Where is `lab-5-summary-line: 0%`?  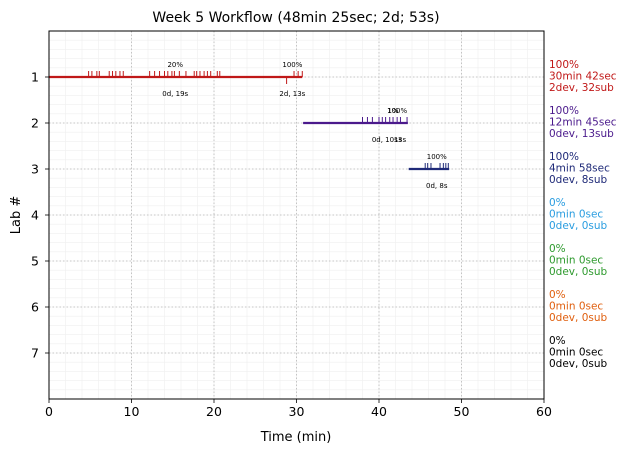 lab-5-summary-line: 0% is located at coordinates (557, 249).